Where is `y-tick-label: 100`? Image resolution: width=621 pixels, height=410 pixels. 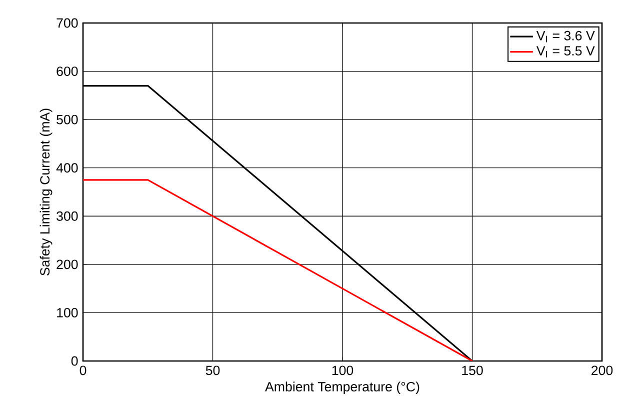
y-tick-label: 100 is located at coordinates (67, 313).